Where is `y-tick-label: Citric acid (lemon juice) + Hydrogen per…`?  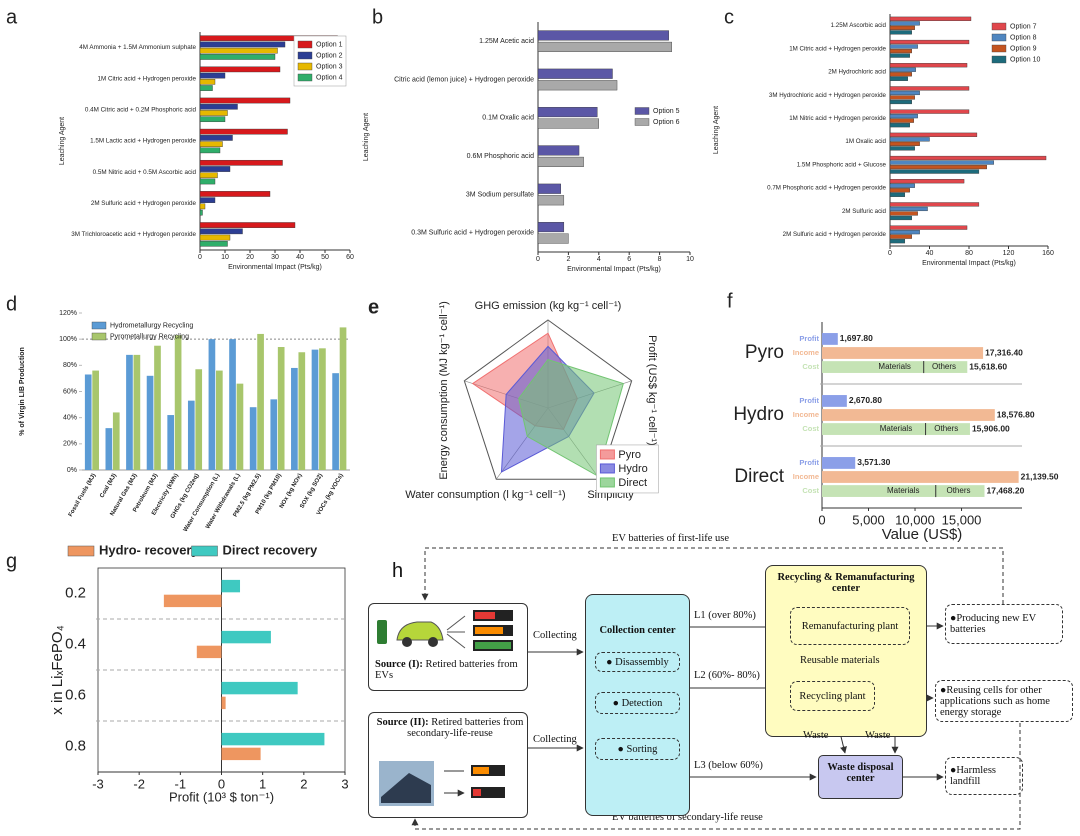 y-tick-label: Citric acid (lemon juice) + Hydrogen per… is located at coordinates (464, 79).